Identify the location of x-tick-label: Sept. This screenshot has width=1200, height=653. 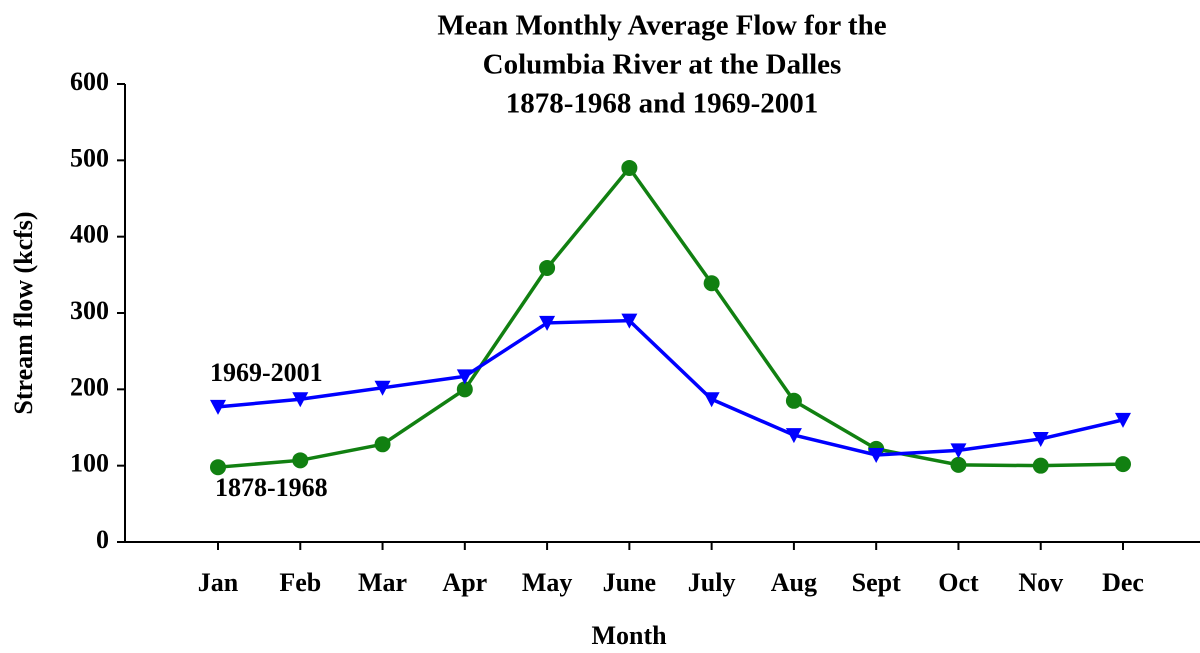
(876, 582).